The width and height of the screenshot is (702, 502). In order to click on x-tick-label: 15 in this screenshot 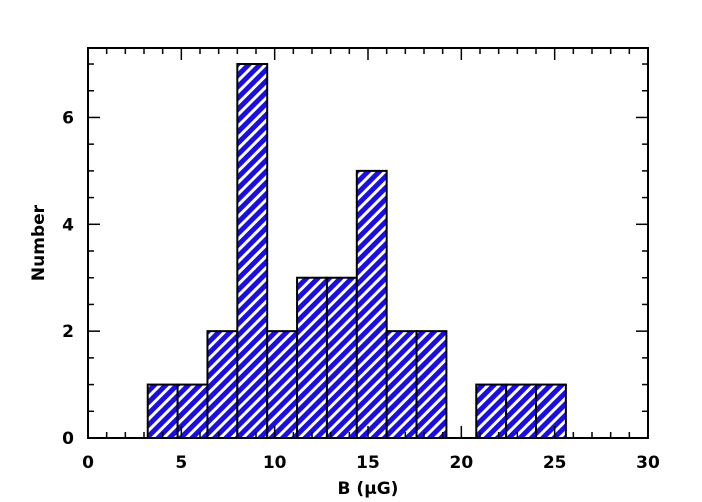, I will do `click(368, 463)`.